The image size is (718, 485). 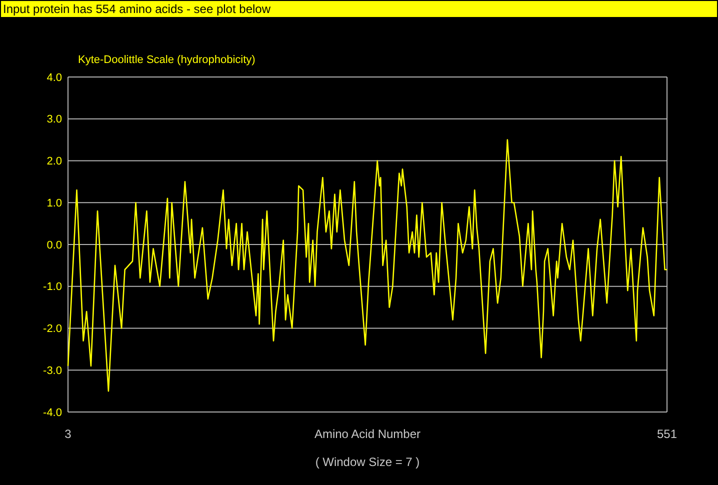 What do you see at coordinates (68, 434) in the screenshot?
I see `x-tick-label: 3` at bounding box center [68, 434].